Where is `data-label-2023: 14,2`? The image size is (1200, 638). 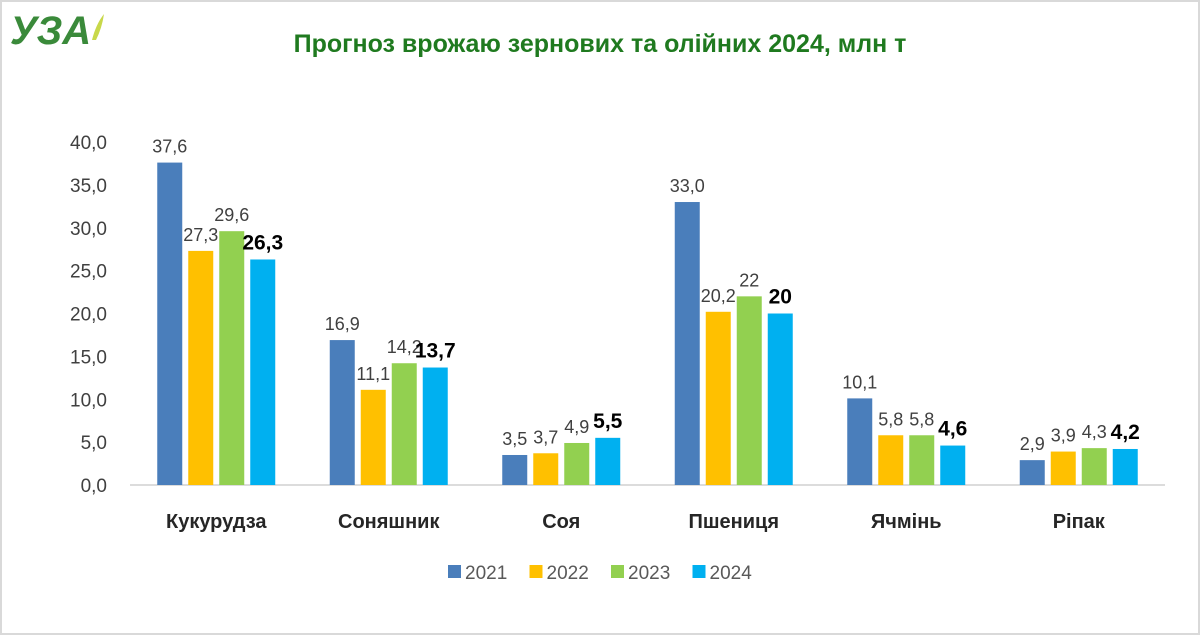 data-label-2023: 14,2 is located at coordinates (404, 347).